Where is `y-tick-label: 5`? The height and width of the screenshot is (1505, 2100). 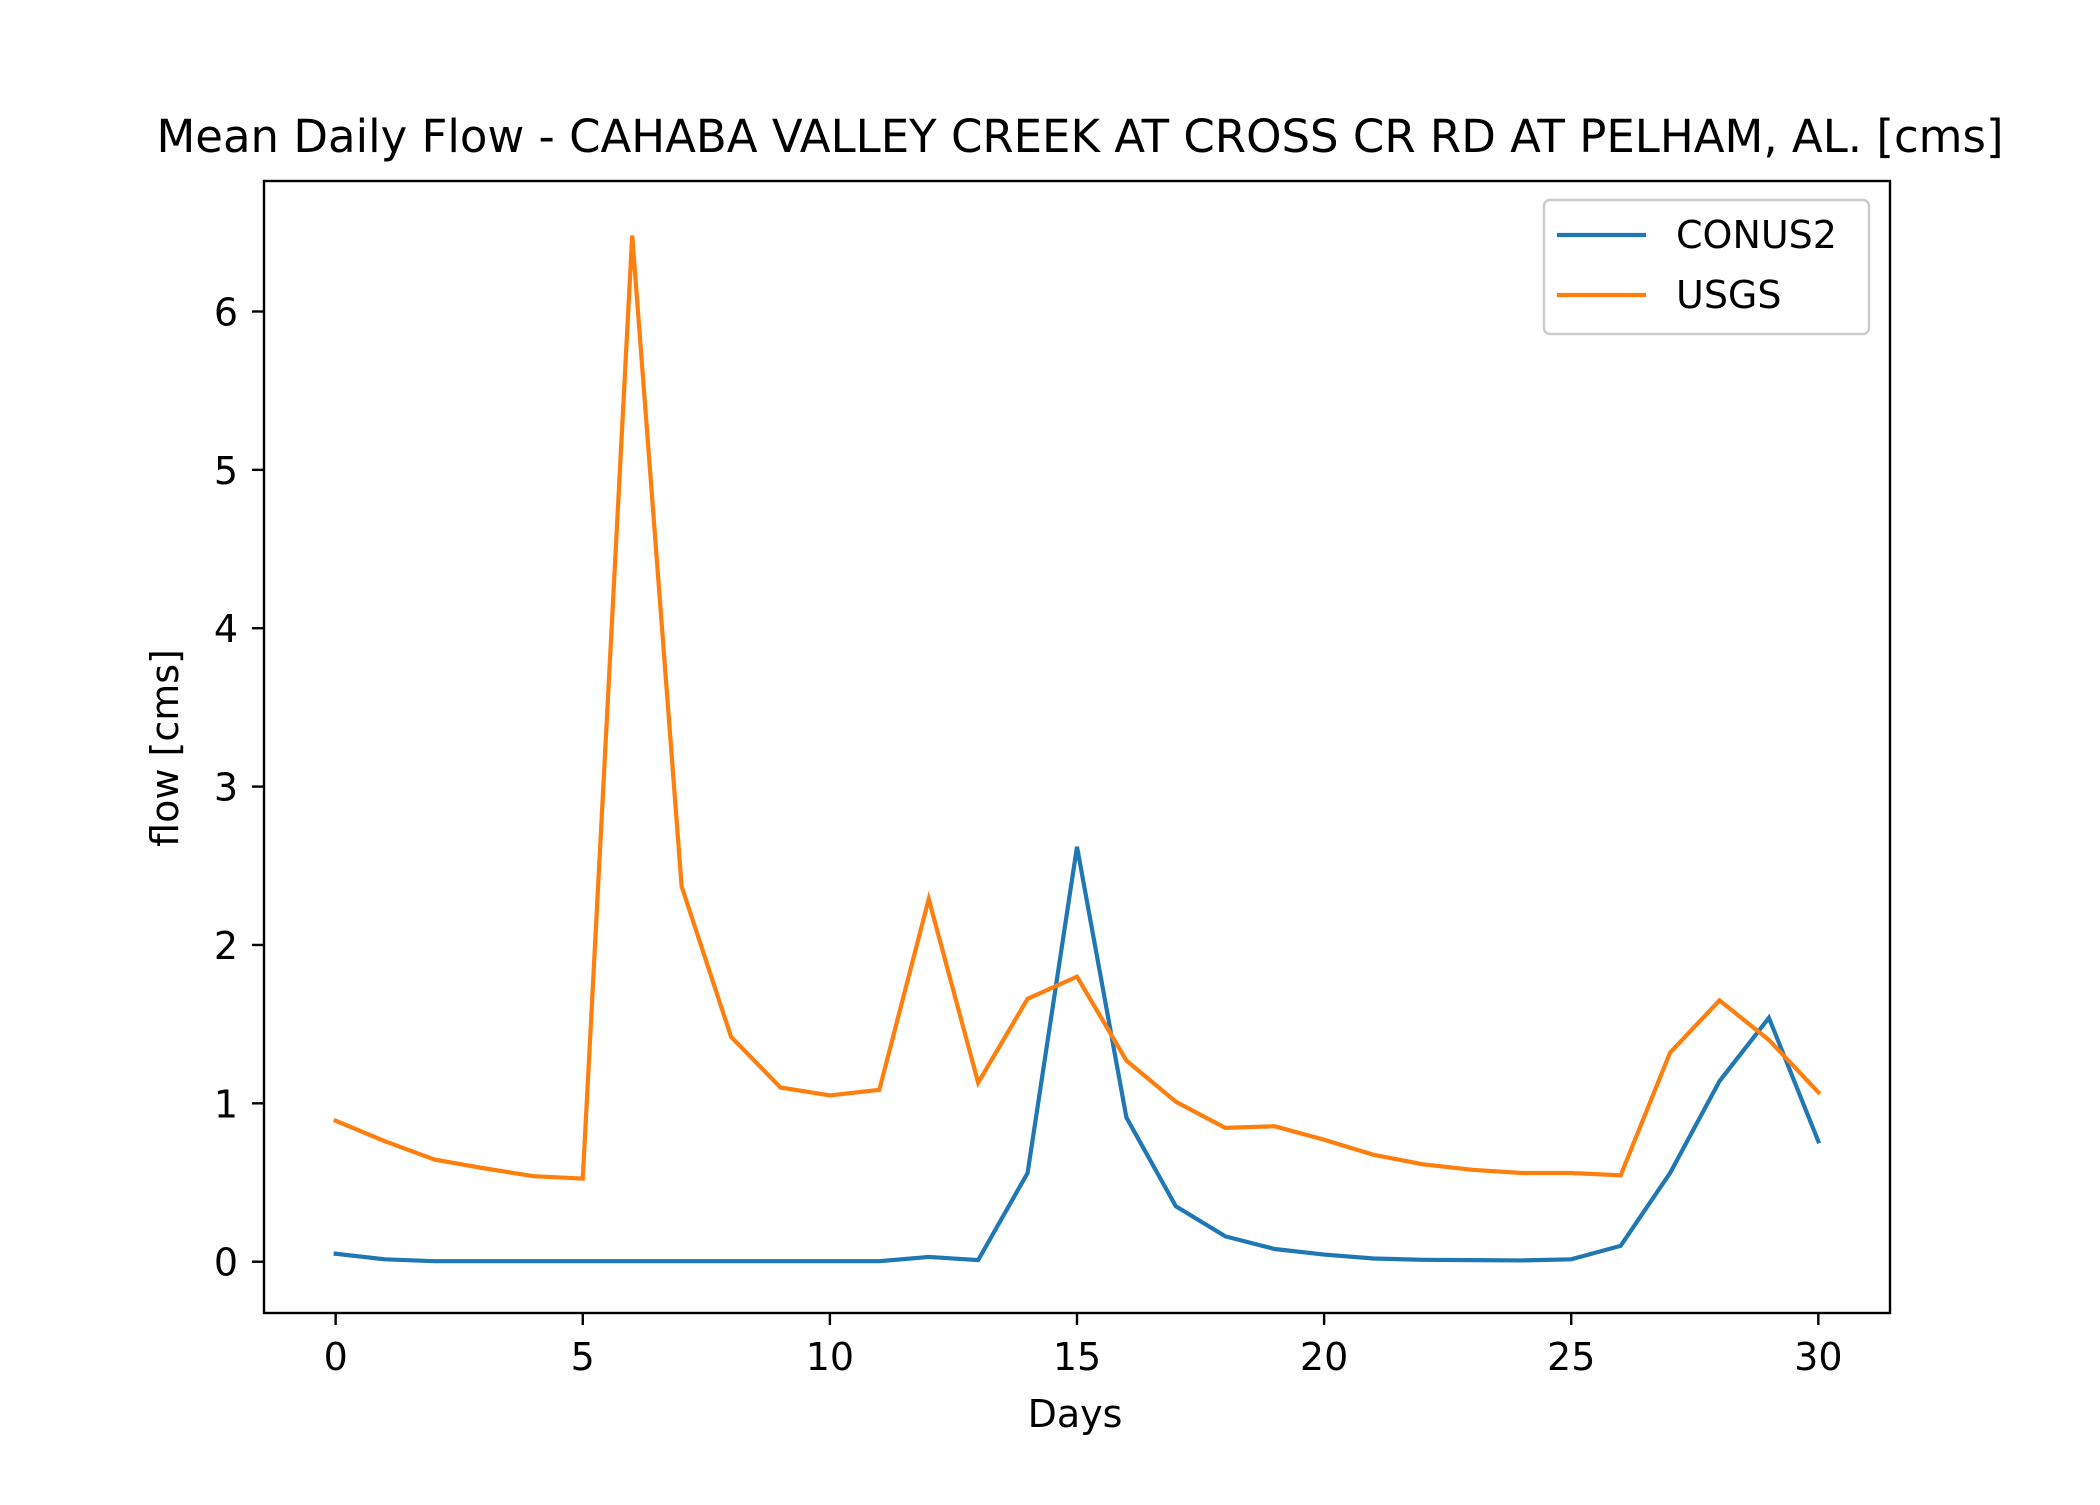
y-tick-label: 5 is located at coordinates (226, 471).